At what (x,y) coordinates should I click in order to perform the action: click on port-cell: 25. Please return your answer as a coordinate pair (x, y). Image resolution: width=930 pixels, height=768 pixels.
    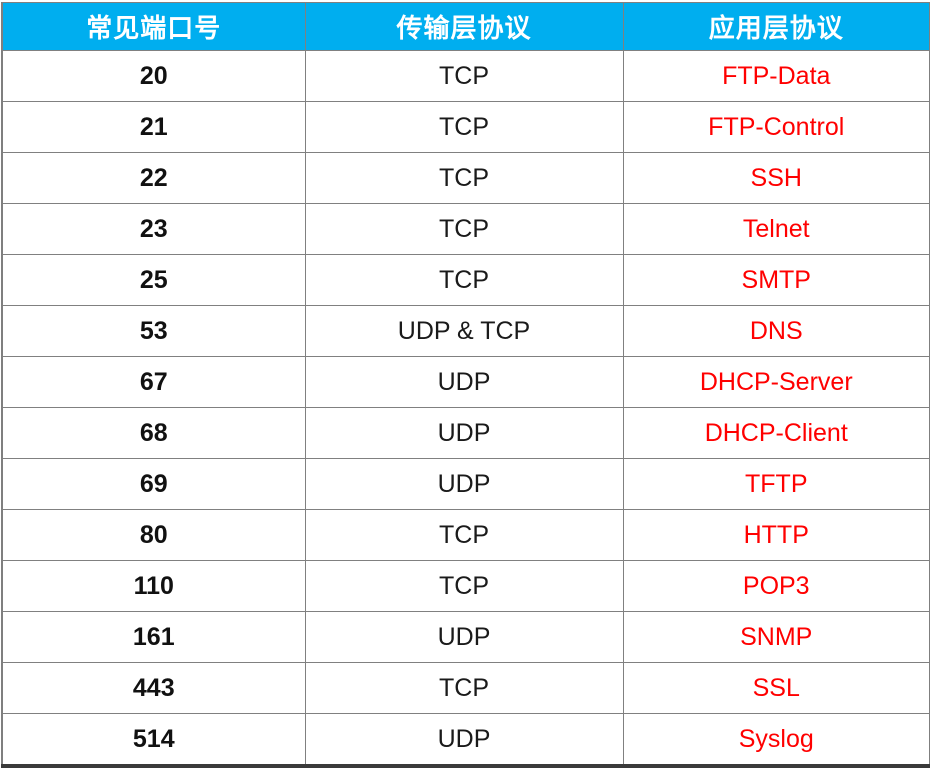
    Looking at the image, I should click on (153, 280).